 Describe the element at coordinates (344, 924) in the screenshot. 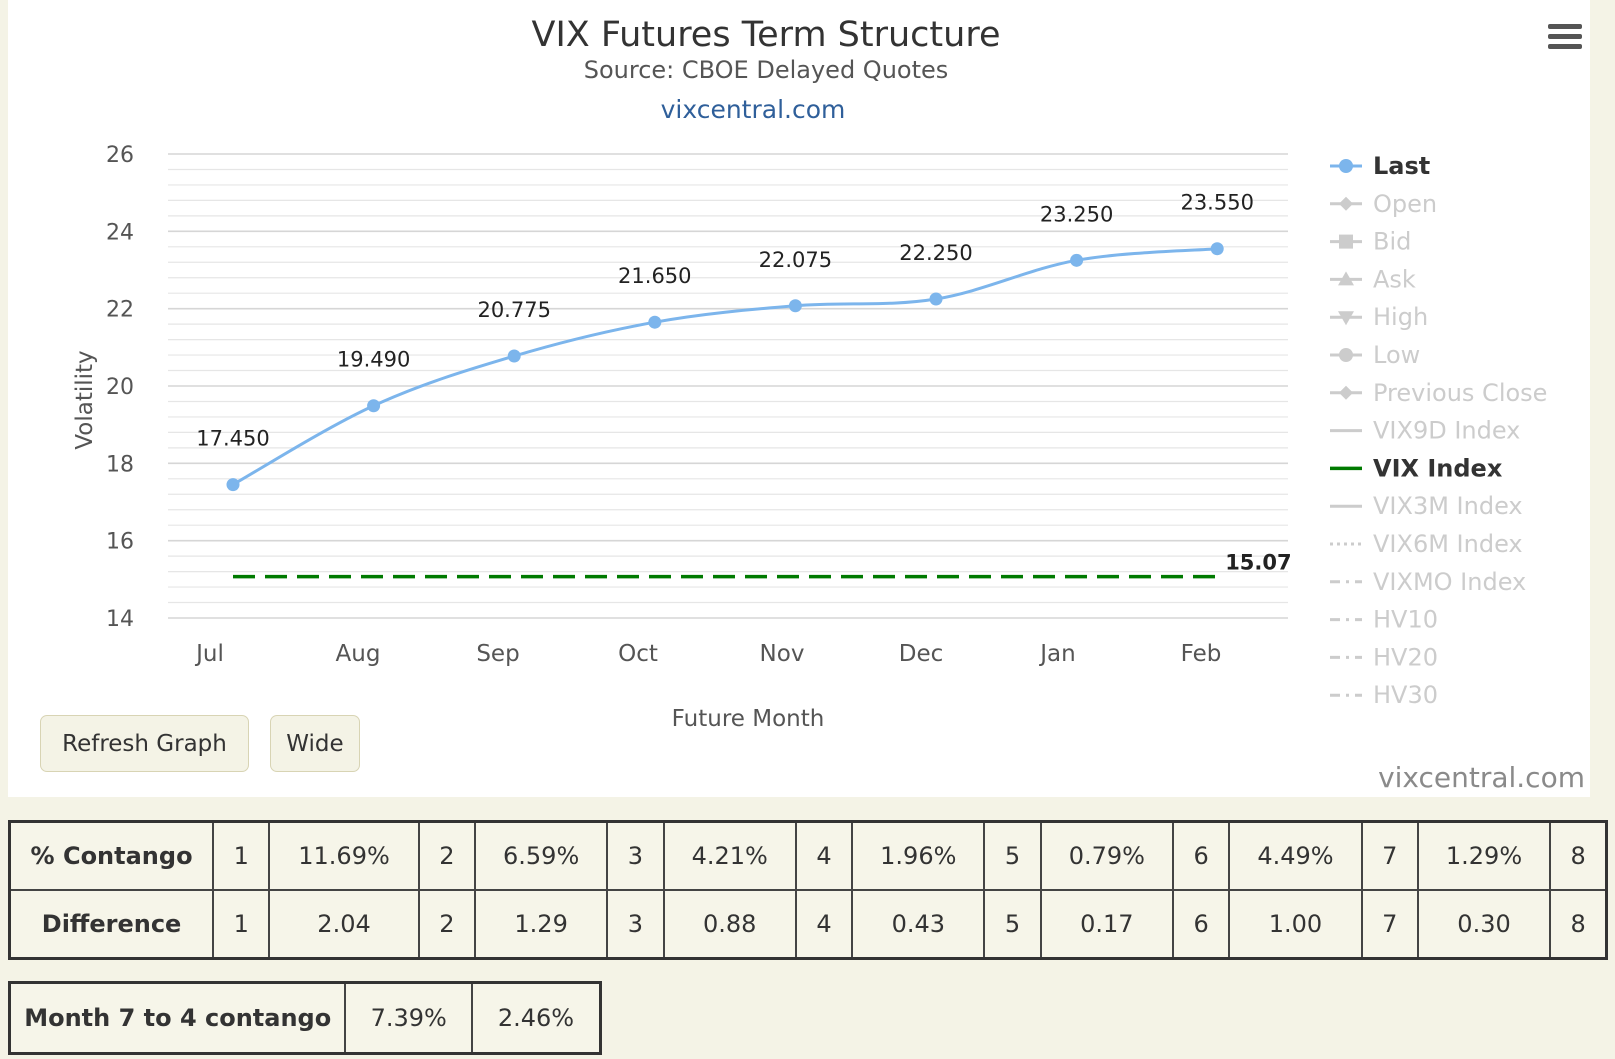

I see `value-cell: 2.04` at that location.